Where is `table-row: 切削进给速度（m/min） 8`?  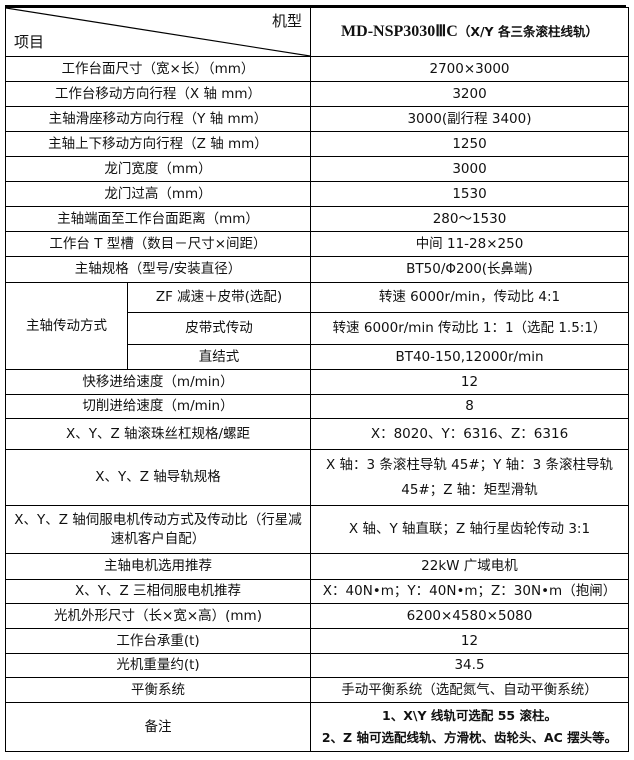
table-row: 切削进给速度（m/min） 8 is located at coordinates (317, 406).